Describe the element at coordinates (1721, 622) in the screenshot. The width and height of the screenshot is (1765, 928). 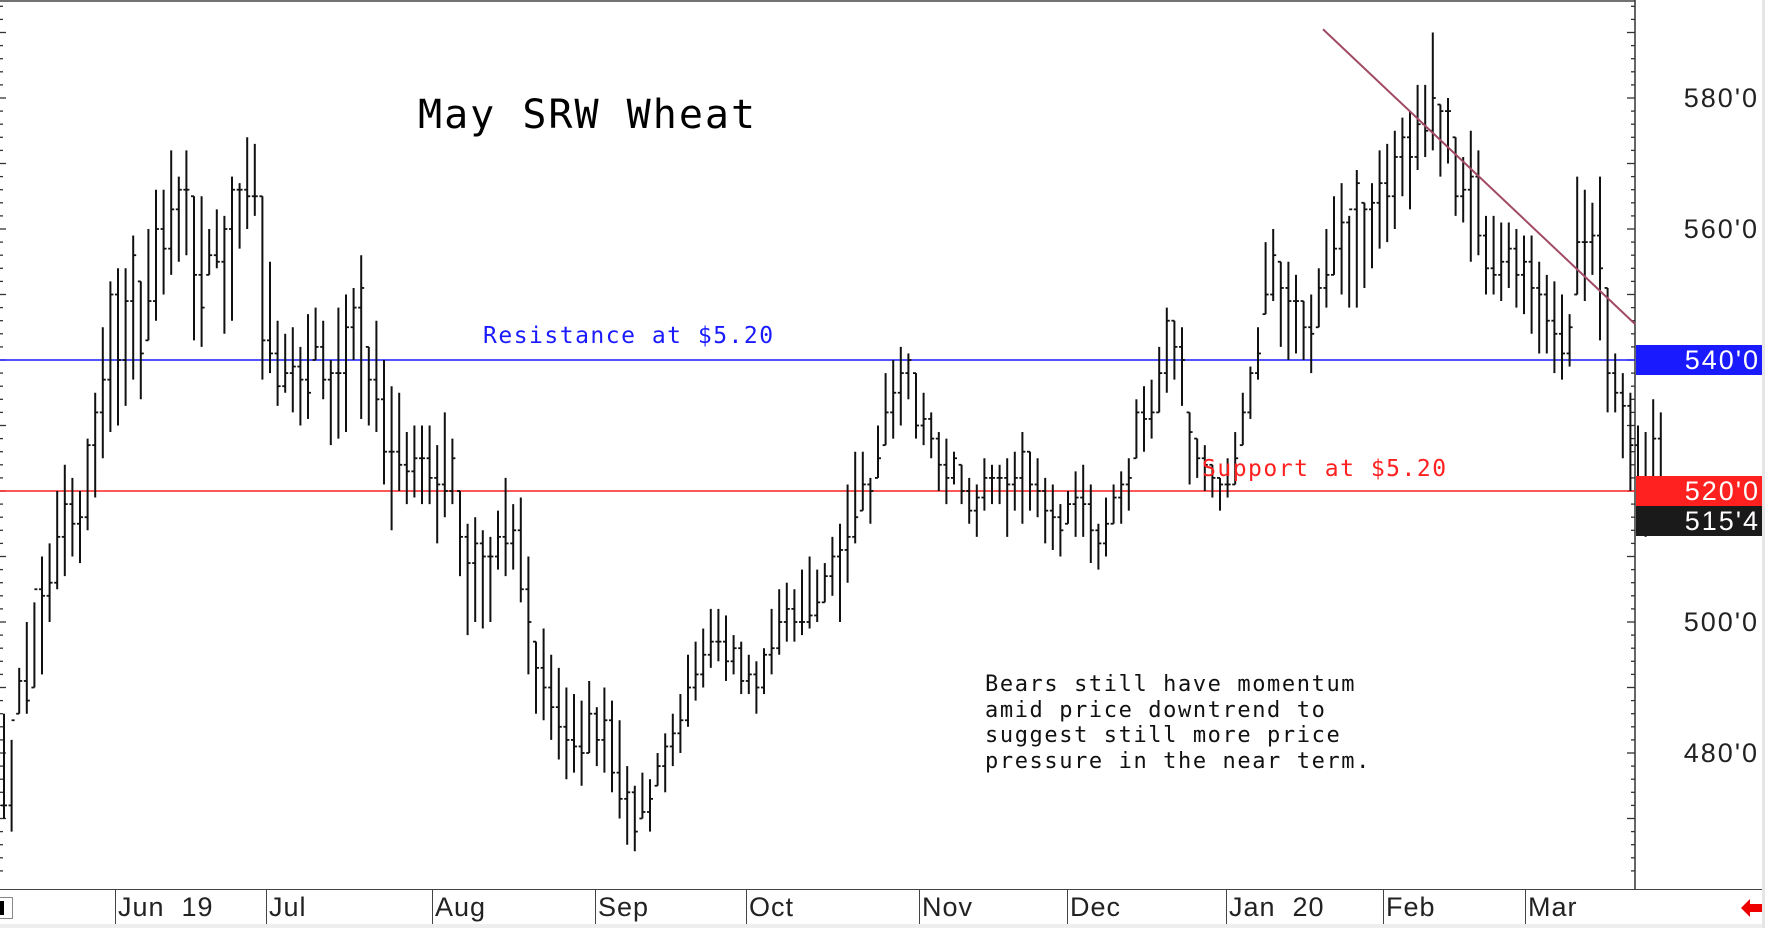
I see `y-axis-label: 500'0` at that location.